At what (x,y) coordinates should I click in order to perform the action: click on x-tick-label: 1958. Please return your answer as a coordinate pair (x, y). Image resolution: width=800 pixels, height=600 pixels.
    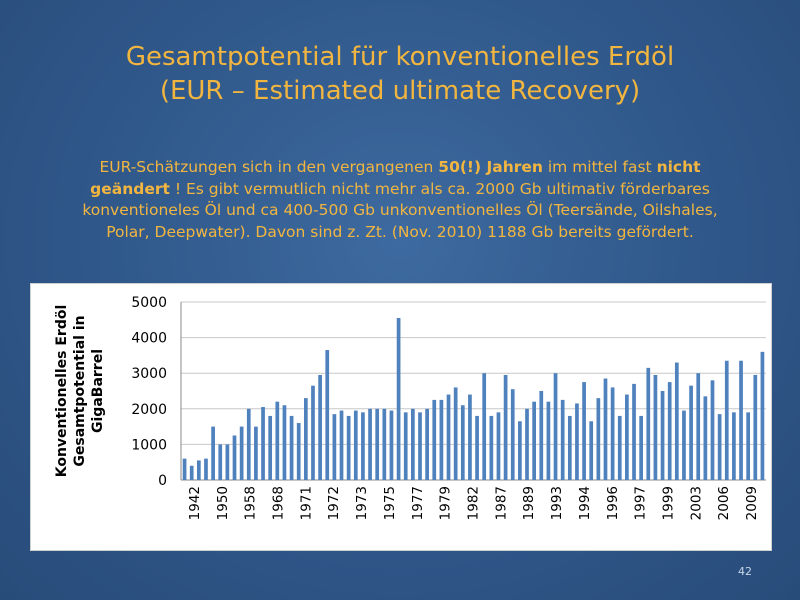
    Looking at the image, I should click on (251, 503).